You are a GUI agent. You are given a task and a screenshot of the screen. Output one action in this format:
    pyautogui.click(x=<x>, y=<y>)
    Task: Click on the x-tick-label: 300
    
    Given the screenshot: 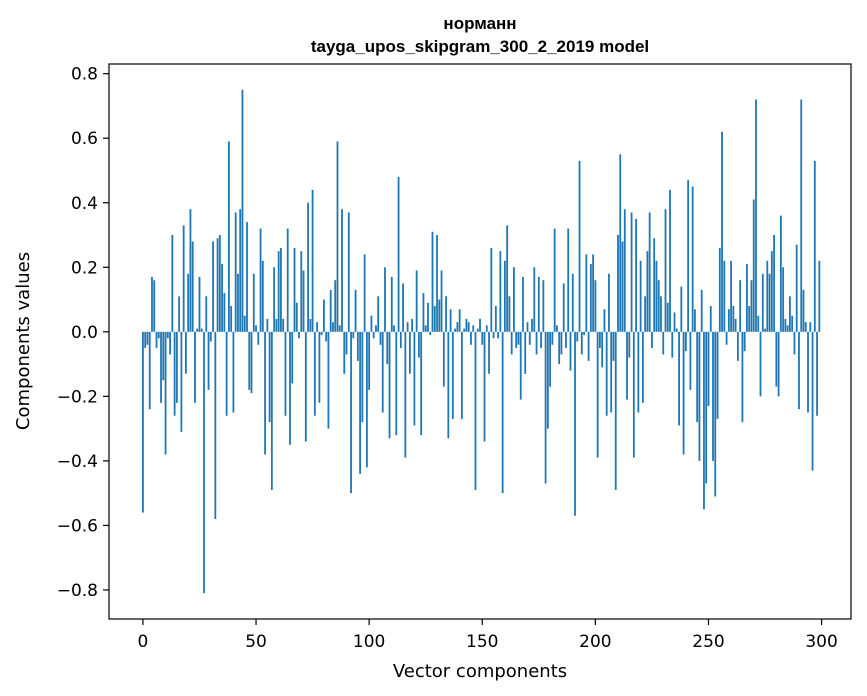 What is the action you would take?
    pyautogui.click(x=821, y=642)
    